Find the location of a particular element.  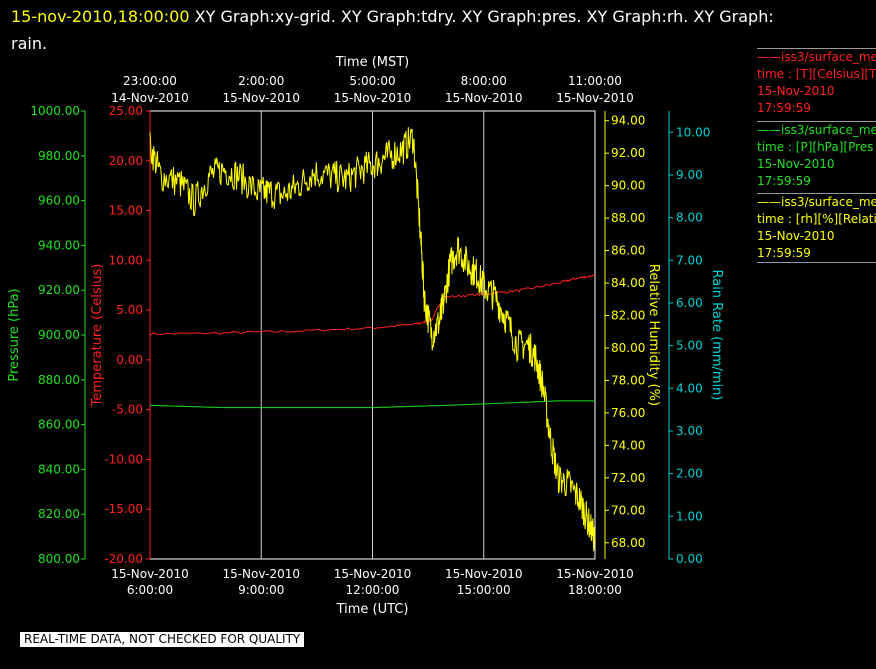

y-tick-label-rain: 6.00 is located at coordinates (689, 303).